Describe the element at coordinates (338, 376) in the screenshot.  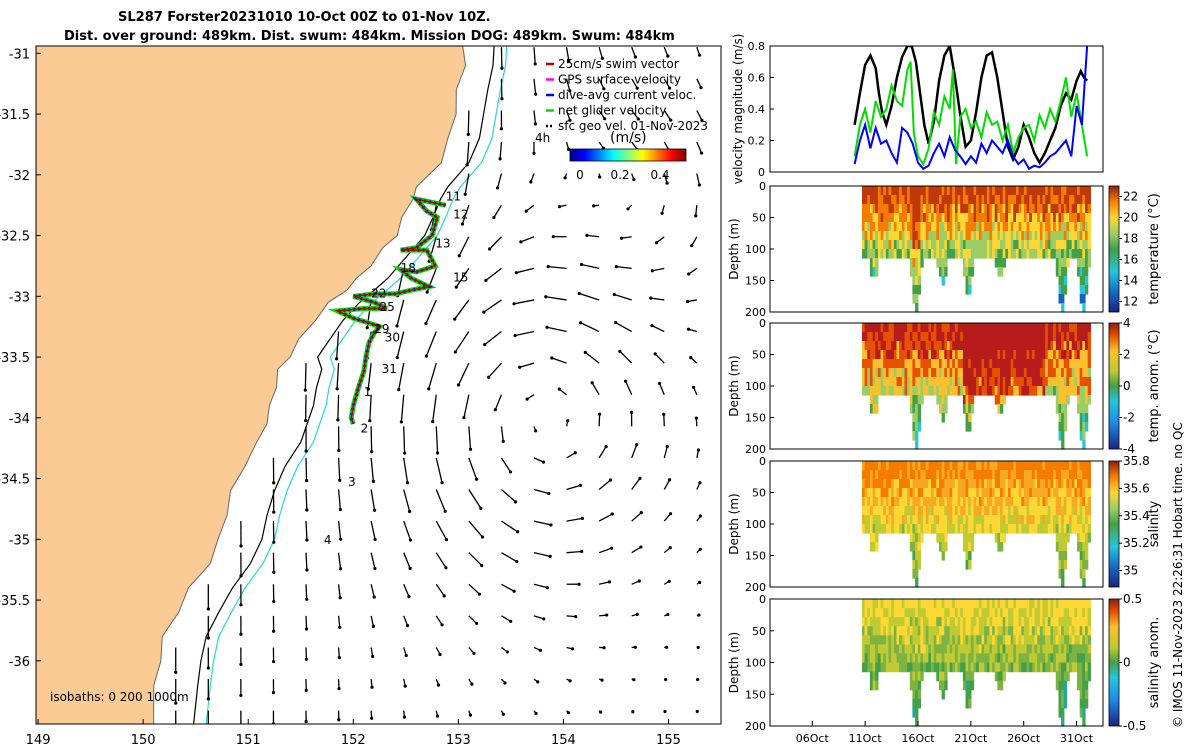
I see `velocity-arrow` at that location.